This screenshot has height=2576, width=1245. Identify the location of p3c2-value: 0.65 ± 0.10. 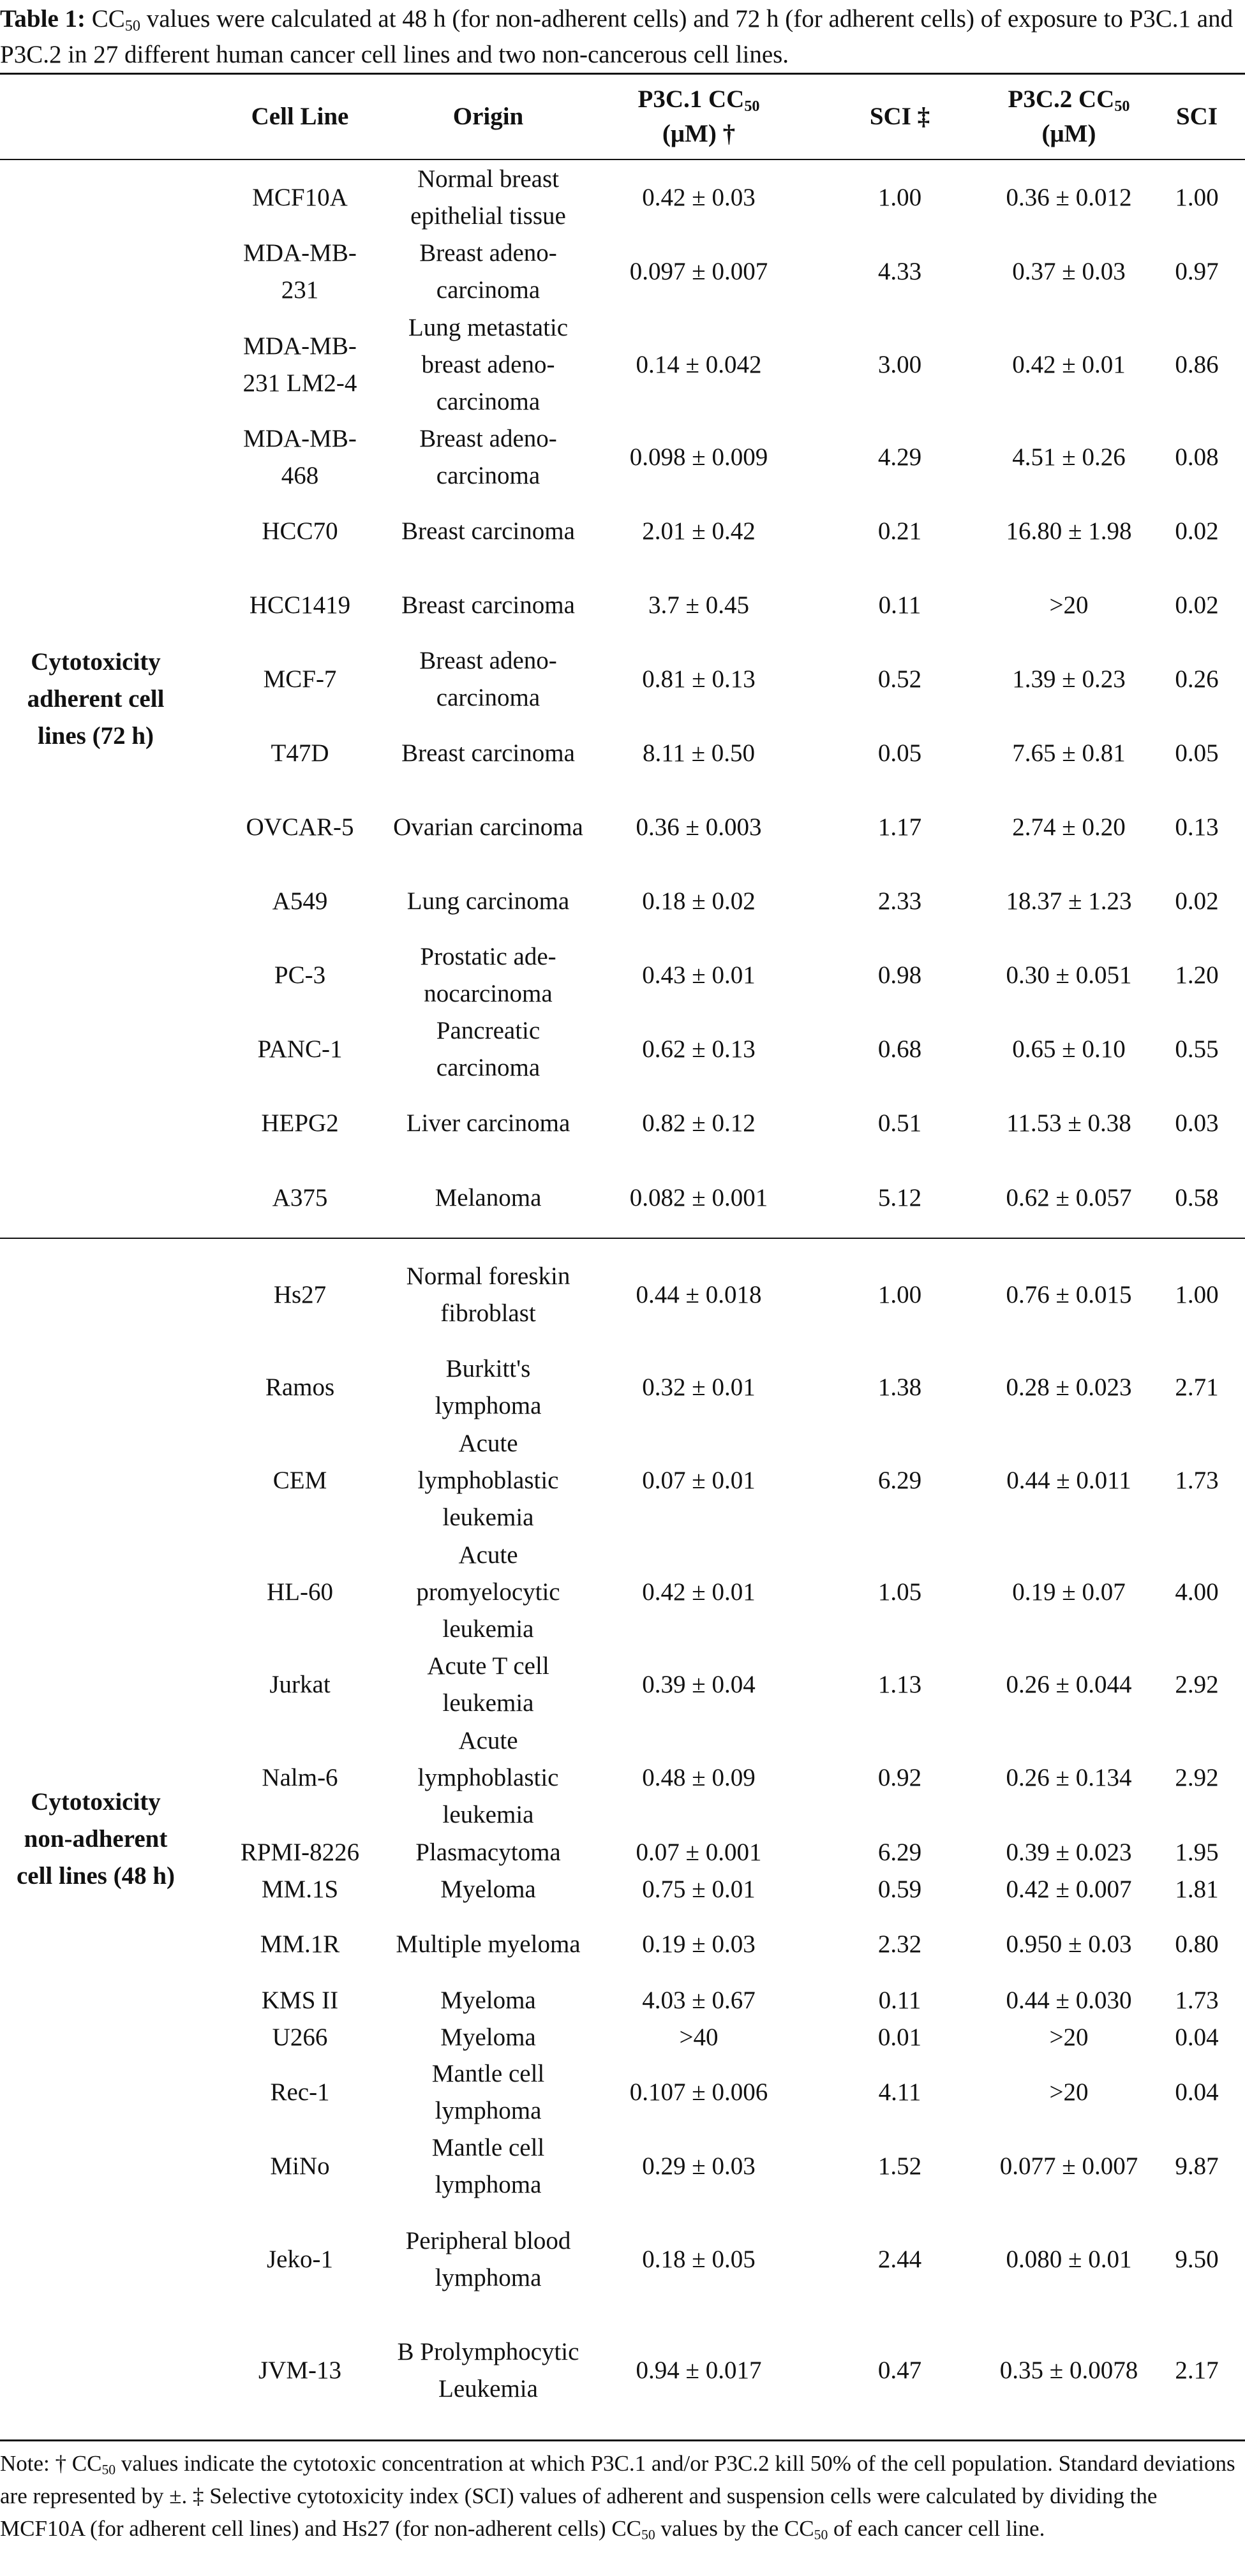
(1069, 1049).